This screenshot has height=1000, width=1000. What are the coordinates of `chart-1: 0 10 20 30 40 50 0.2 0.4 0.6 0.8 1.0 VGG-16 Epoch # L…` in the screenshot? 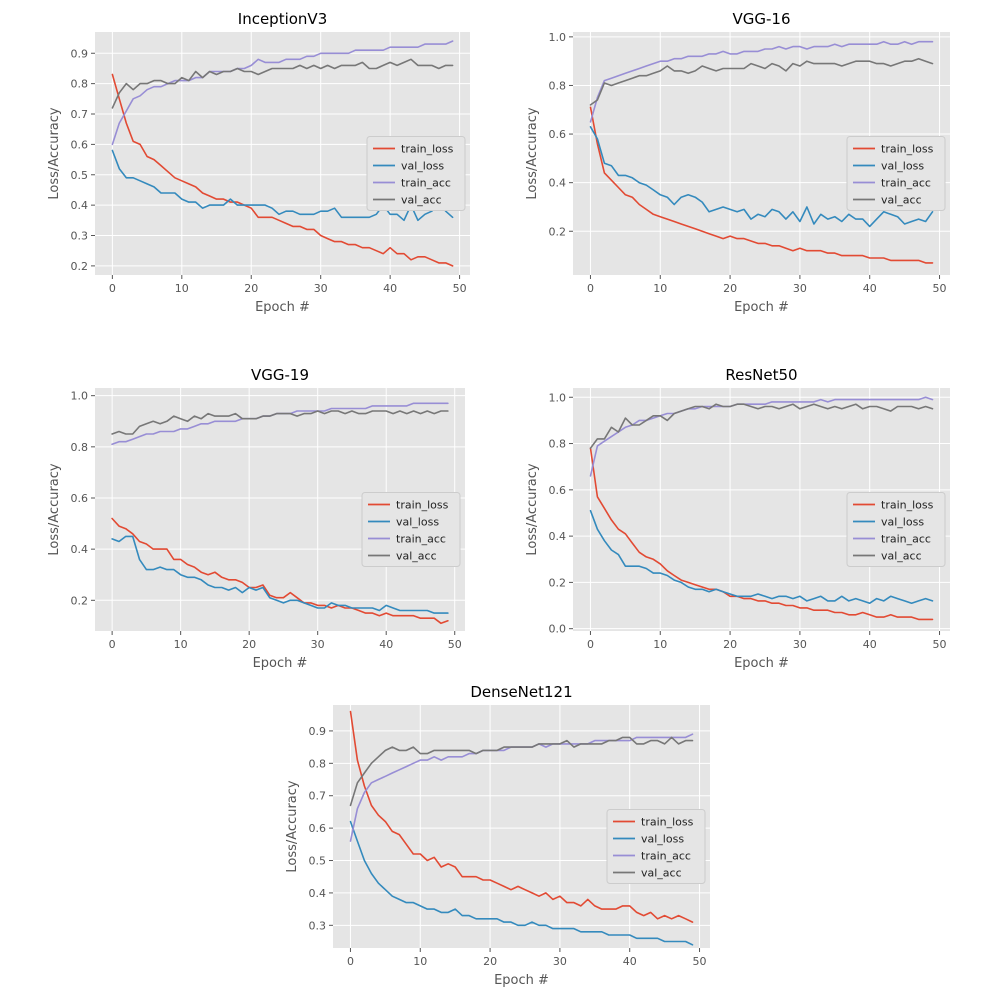 It's located at (737, 162).